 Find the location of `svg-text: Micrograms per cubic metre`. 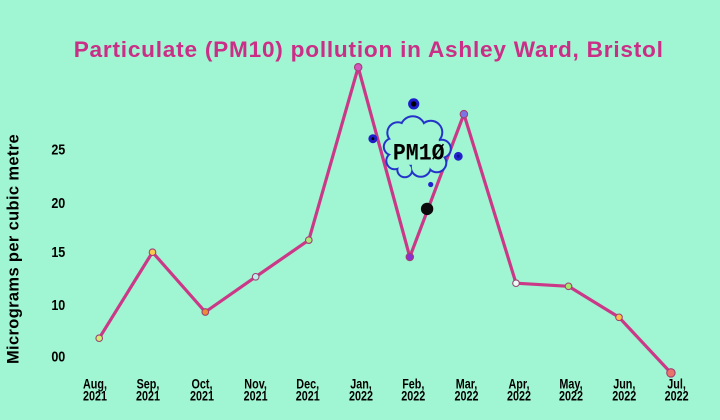

svg-text: Micrograms per cubic metre is located at coordinates (13, 249).